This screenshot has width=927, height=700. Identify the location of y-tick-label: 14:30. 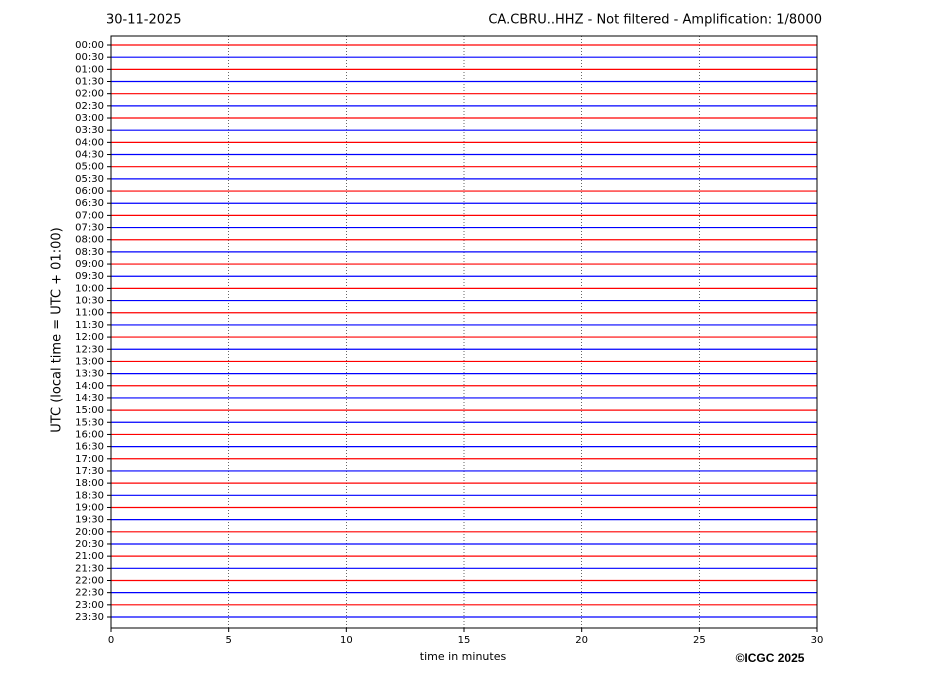
(89, 398).